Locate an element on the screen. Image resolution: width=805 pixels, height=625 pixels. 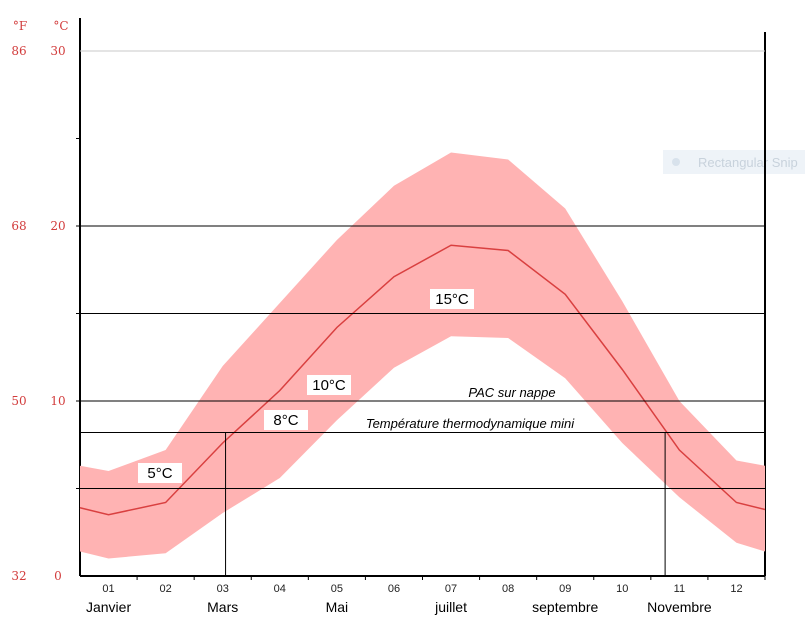
x-tick-label-10: 10 is located at coordinates (622, 589).